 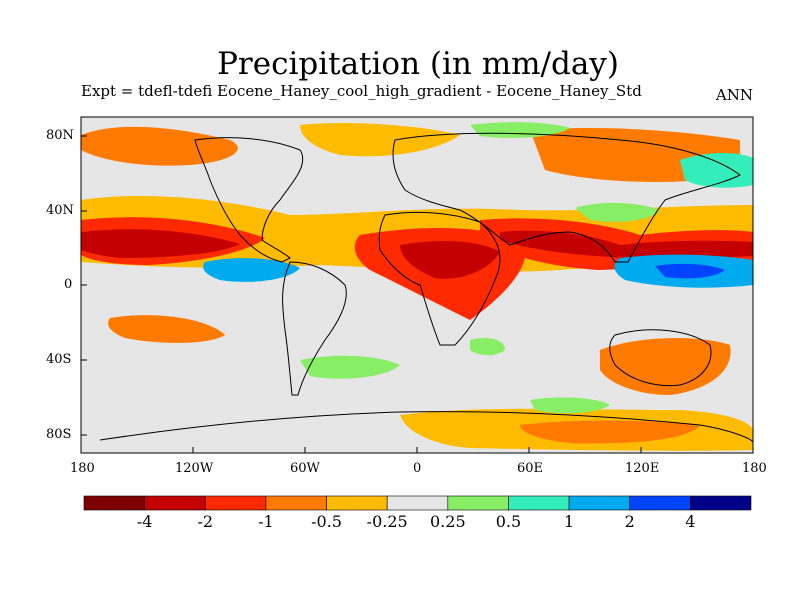 What do you see at coordinates (417, 450) in the screenshot?
I see `x-axis-ticks` at bounding box center [417, 450].